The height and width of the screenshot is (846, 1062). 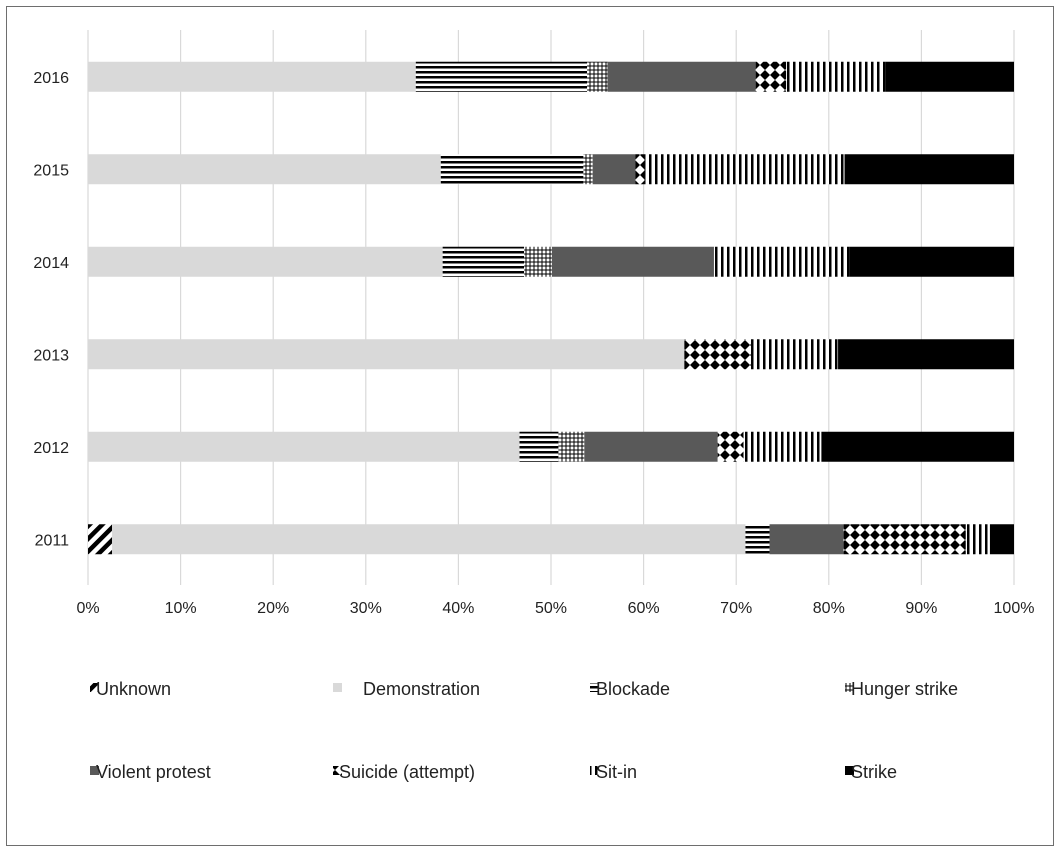 I want to click on bar-violent-protest-2015, so click(x=614, y=169).